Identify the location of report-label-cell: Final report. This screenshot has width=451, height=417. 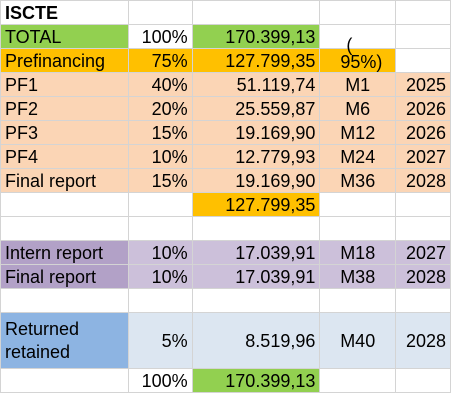
(64, 276).